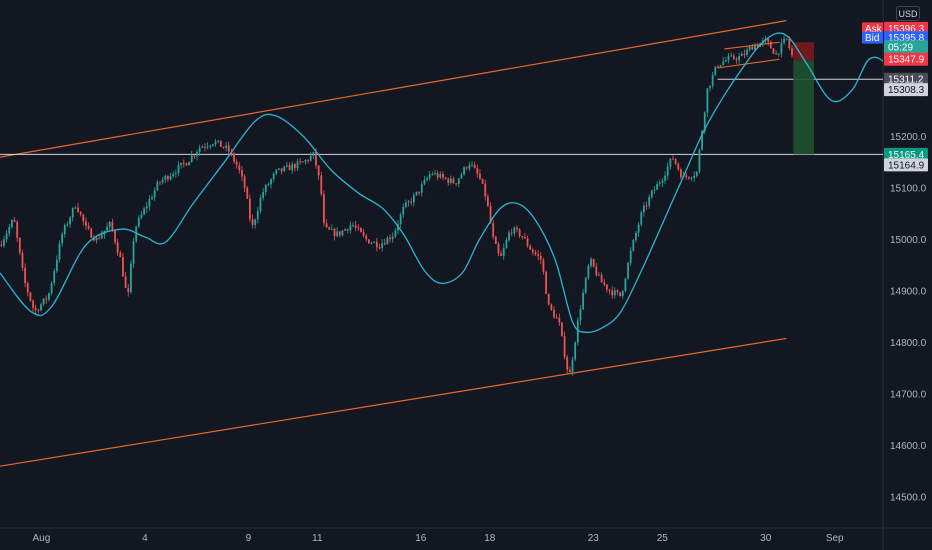  Describe the element at coordinates (906, 29) in the screenshot. I see `price-tag-value: 15396.3` at that location.